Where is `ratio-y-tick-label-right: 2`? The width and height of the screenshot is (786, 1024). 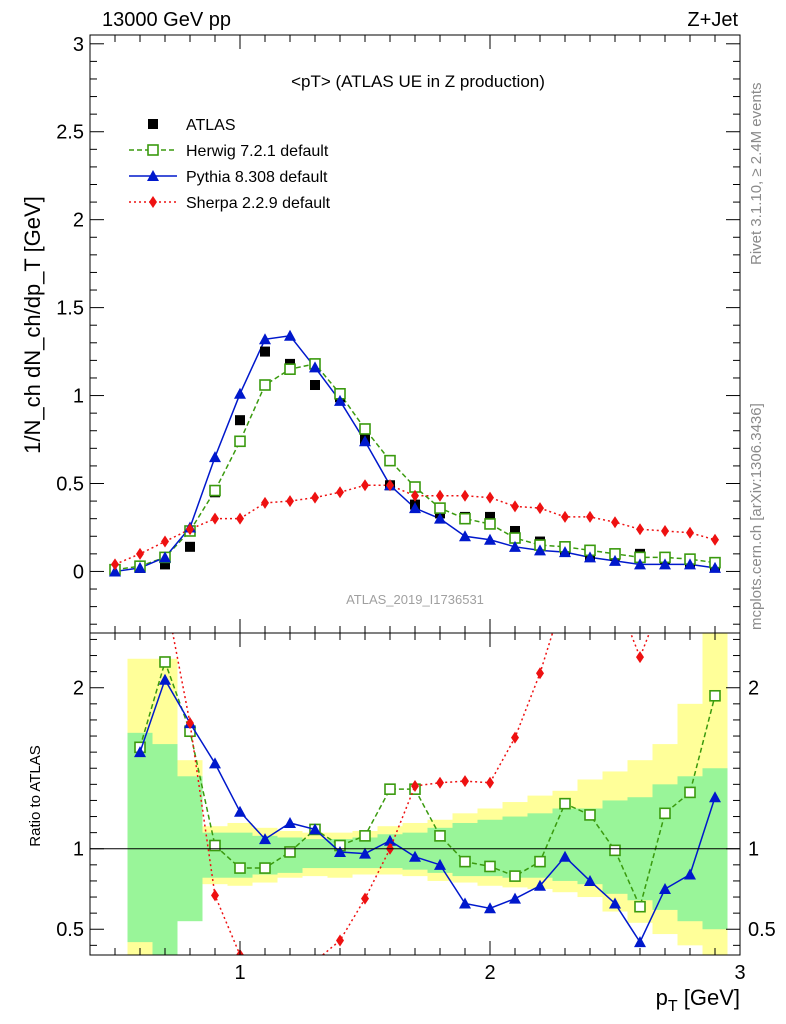 ratio-y-tick-label-right: 2 is located at coordinates (753, 689).